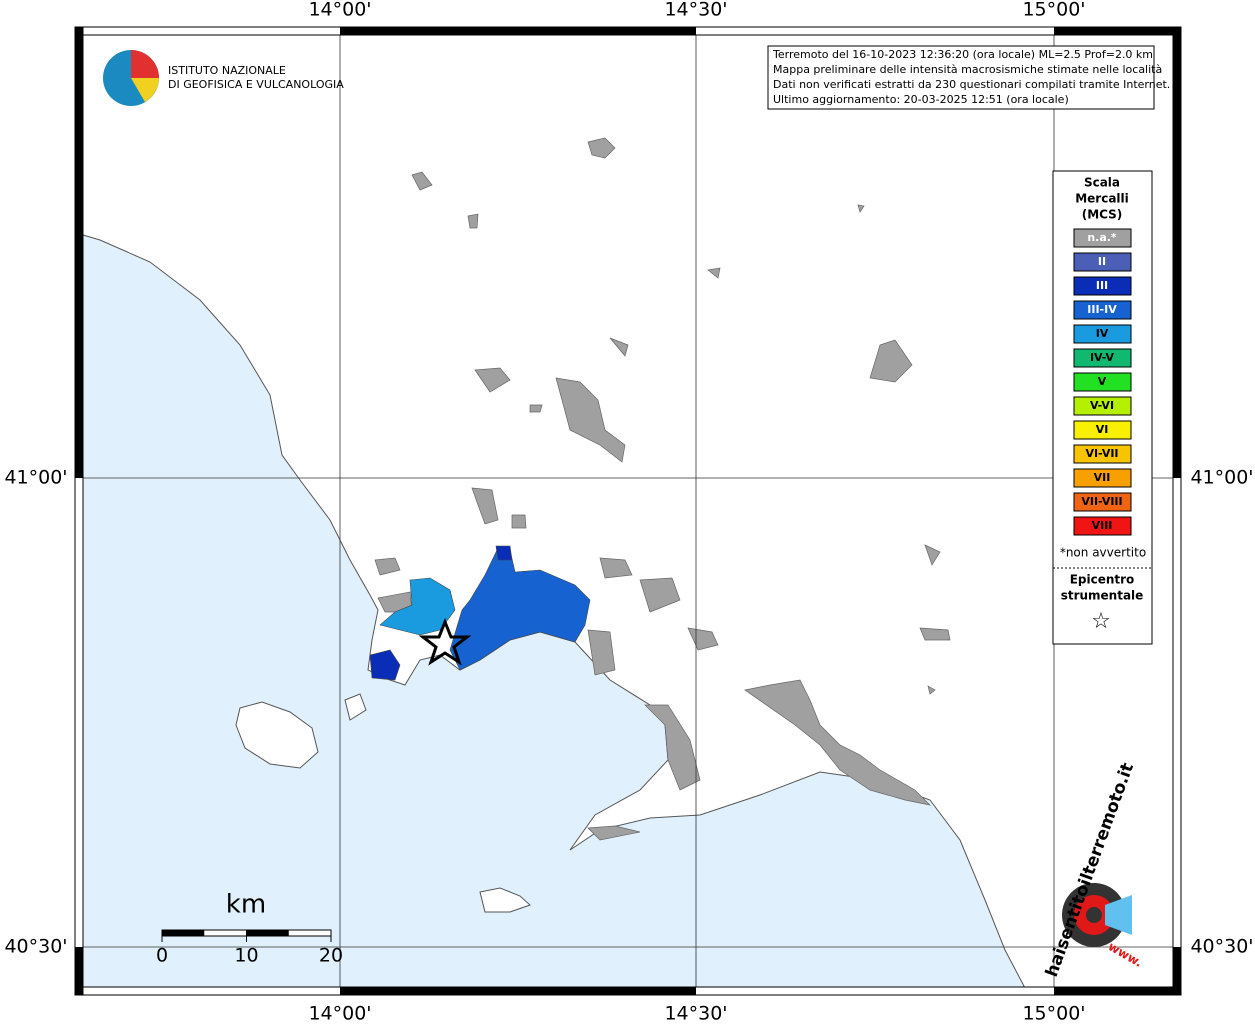 The image size is (1255, 1028). Describe the element at coordinates (1101, 621) in the screenshot. I see `legend-star: ☆` at that location.